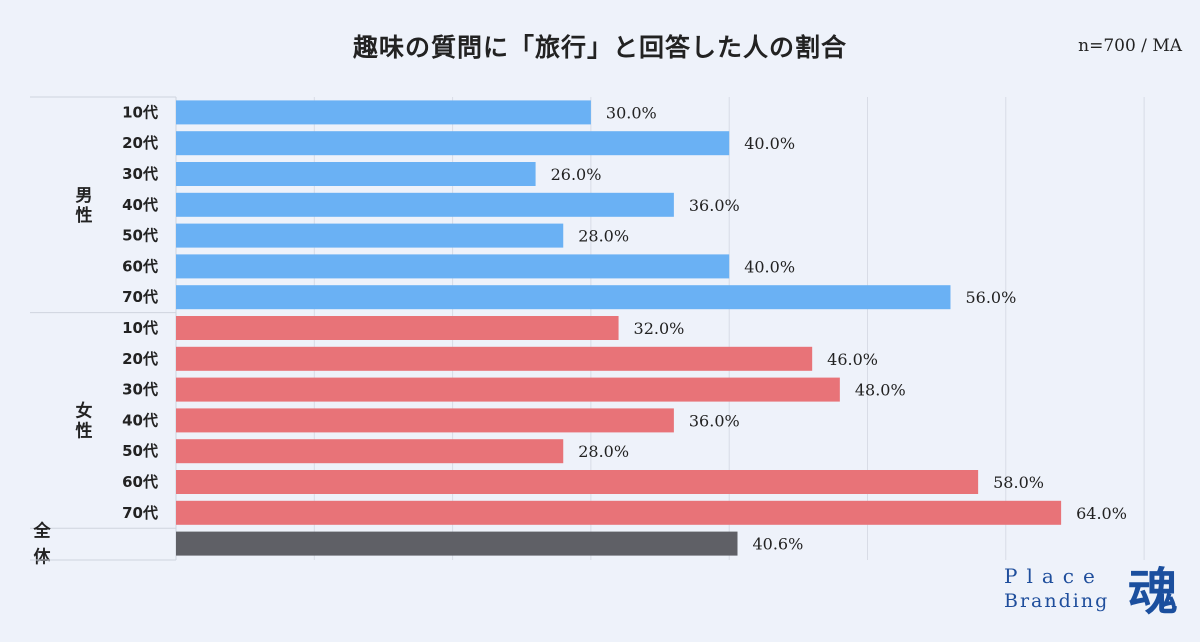 This screenshot has width=1200, height=642. Describe the element at coordinates (84, 420) in the screenshot. I see `group-label: 女性` at that location.